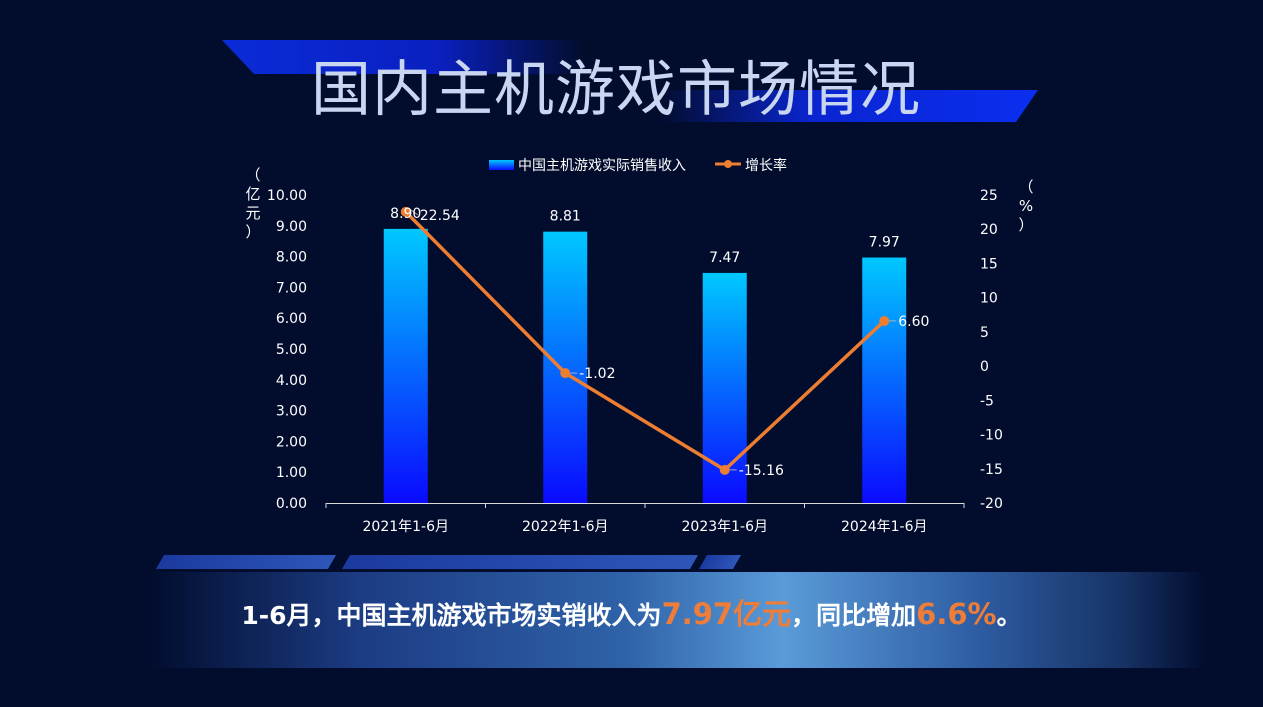 This screenshot has height=707, width=1263. Describe the element at coordinates (984, 333) in the screenshot. I see `y2-tick-label: 5` at that location.